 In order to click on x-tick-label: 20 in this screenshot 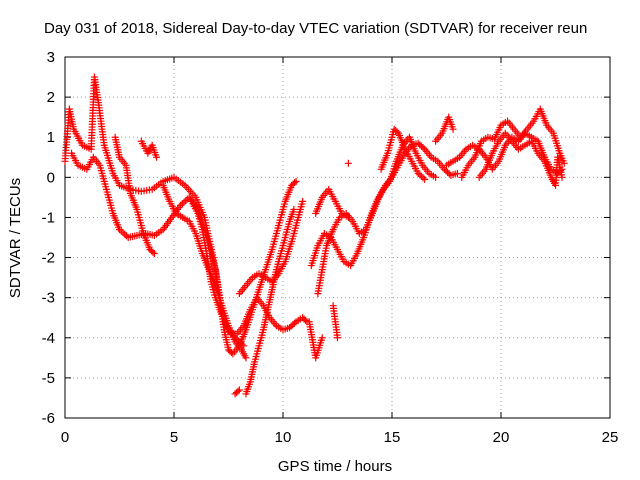, I will do `click(501, 437)`.